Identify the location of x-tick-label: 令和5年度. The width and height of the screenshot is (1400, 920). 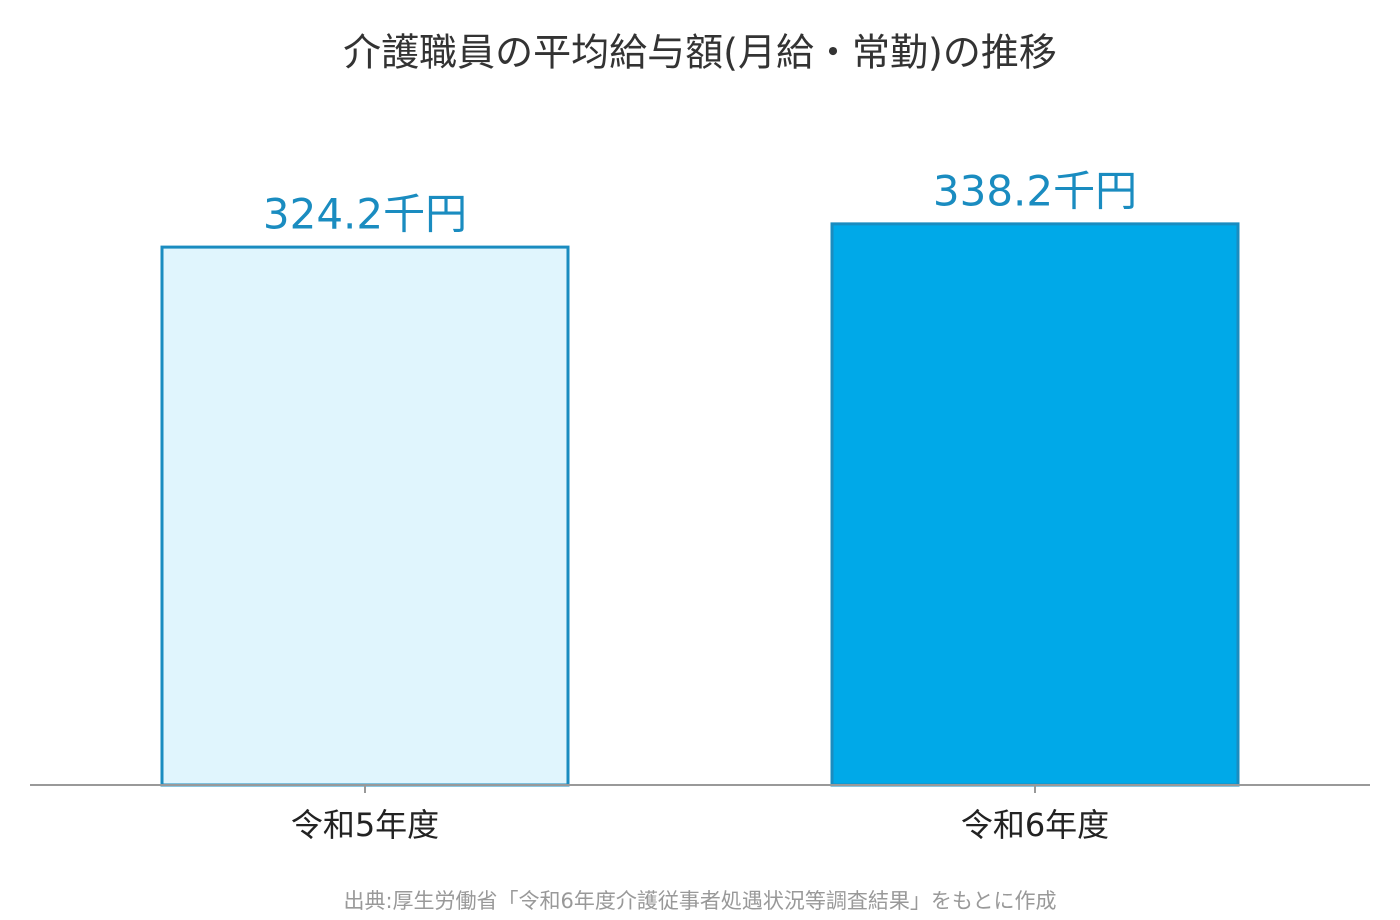
(365, 825).